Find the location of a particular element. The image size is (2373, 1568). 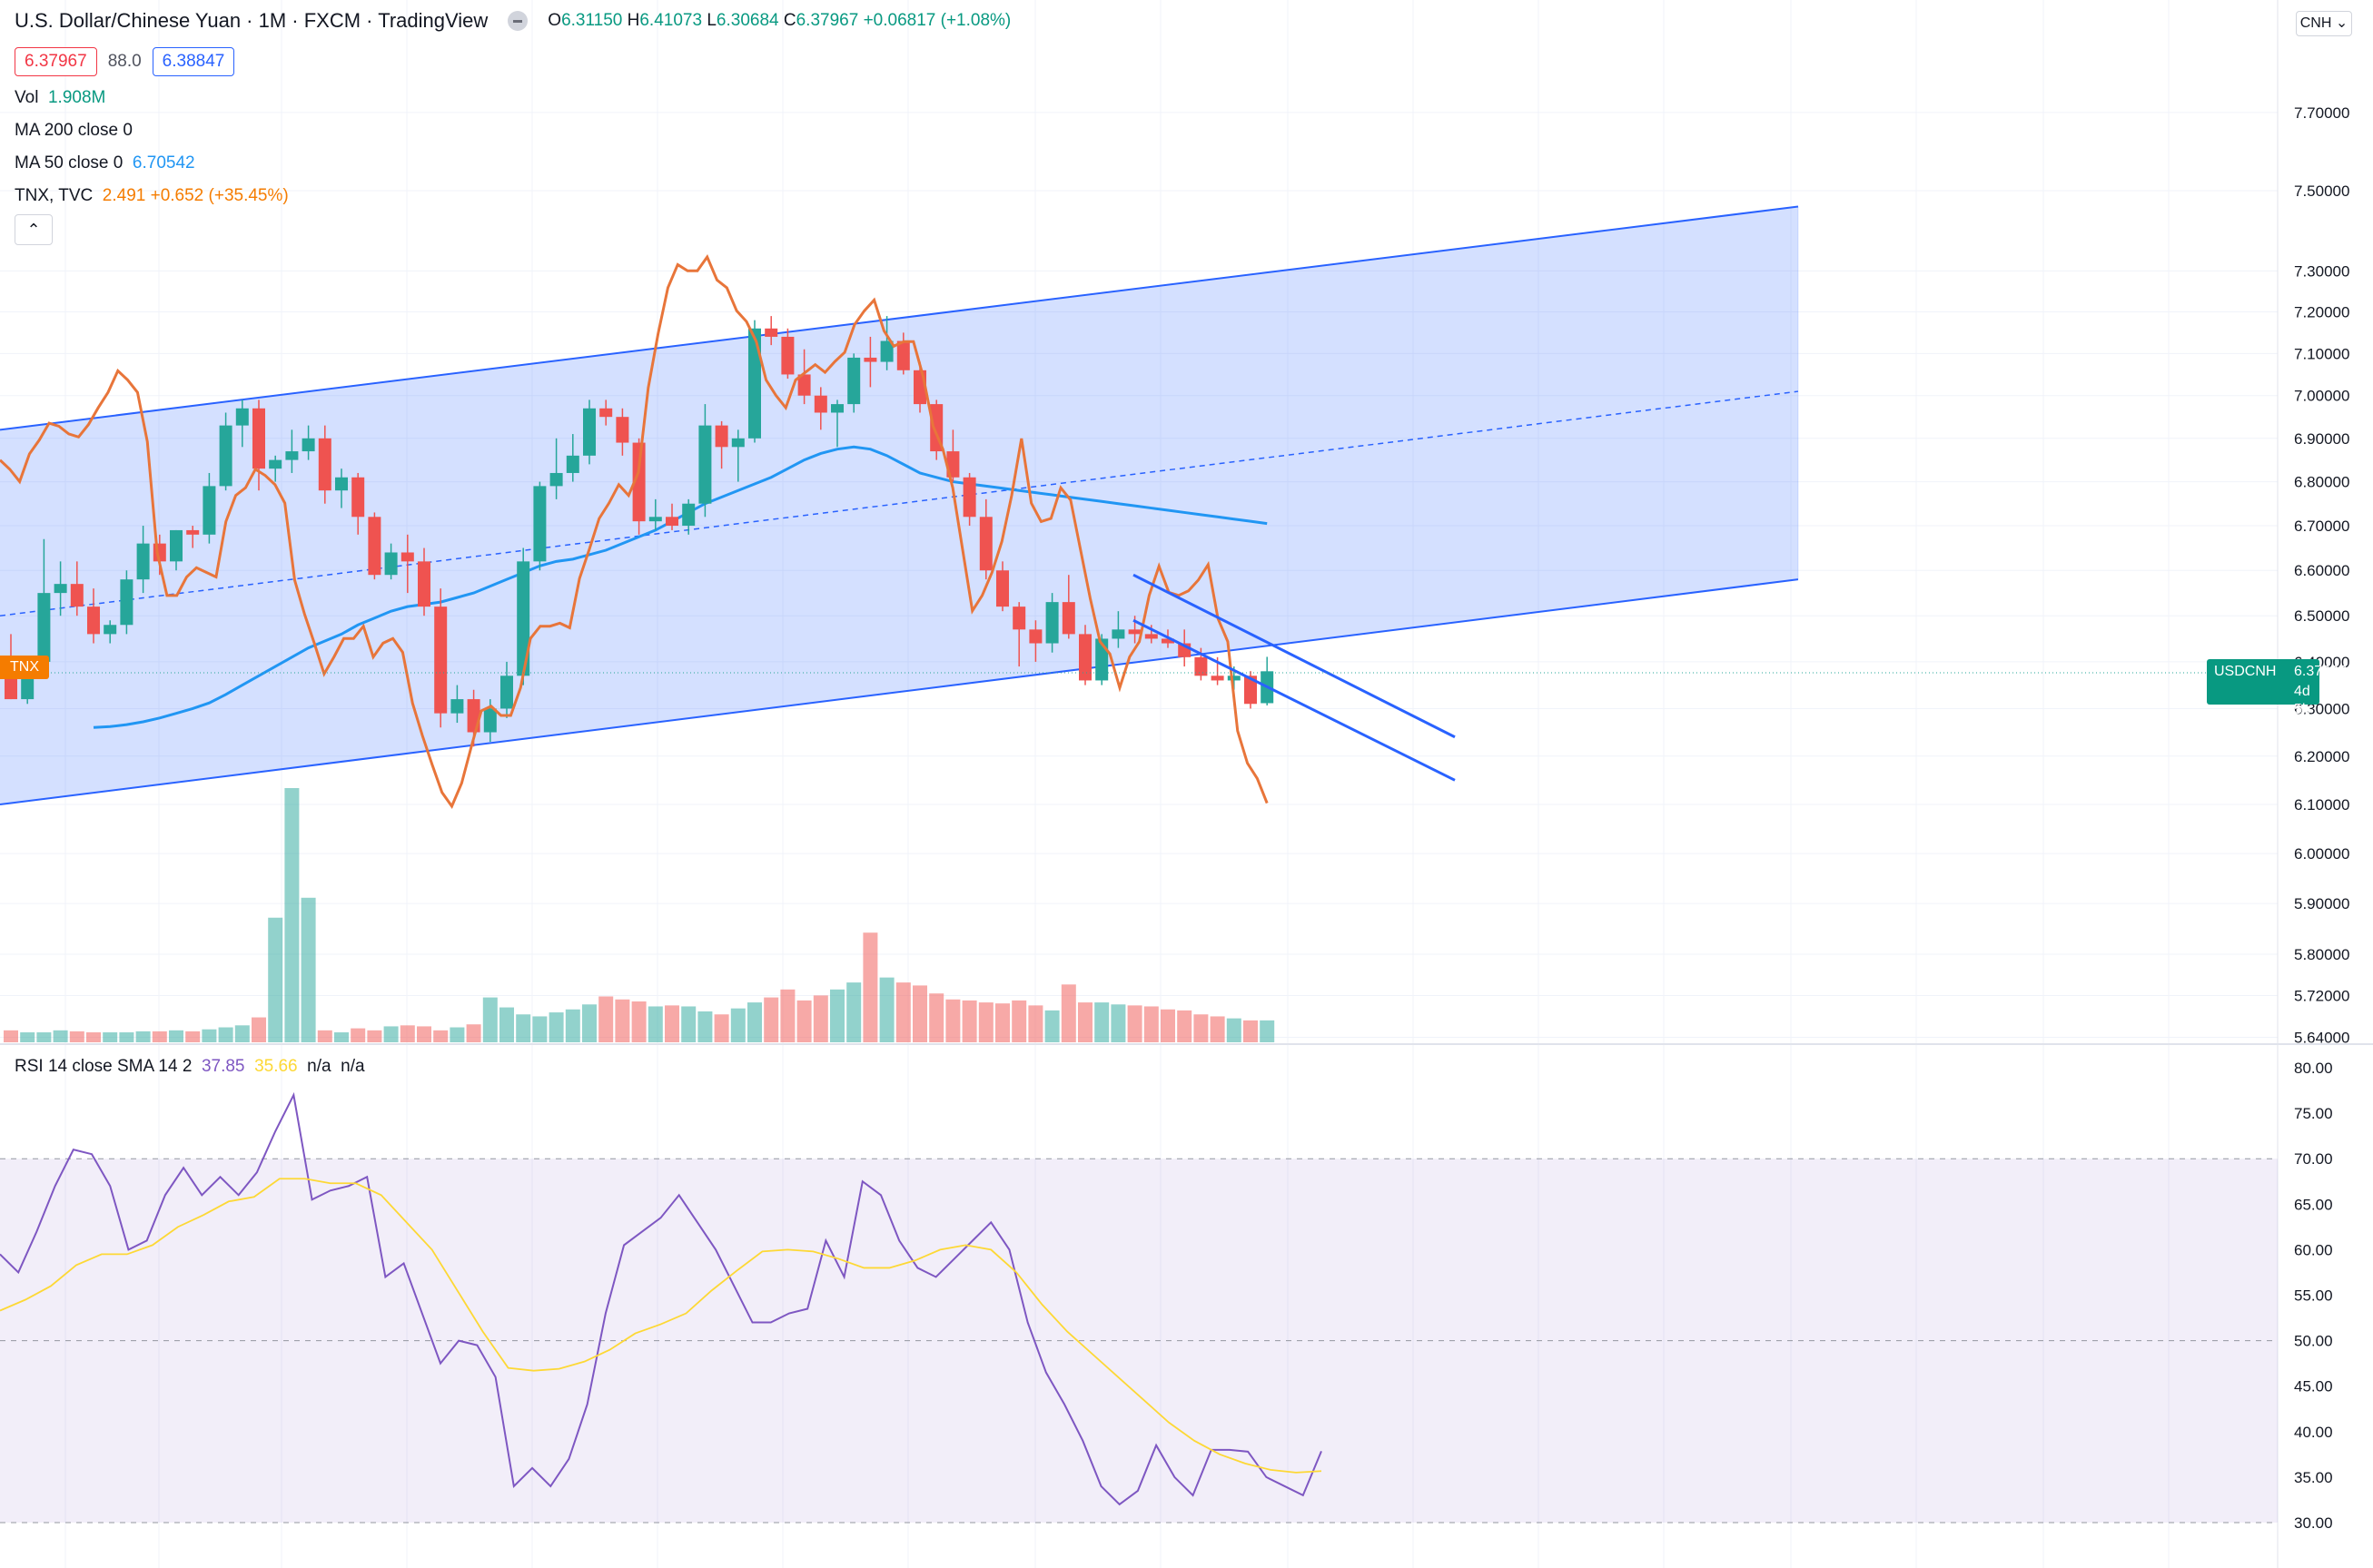

rsi-tick-label: 55.00 is located at coordinates (2313, 1296).